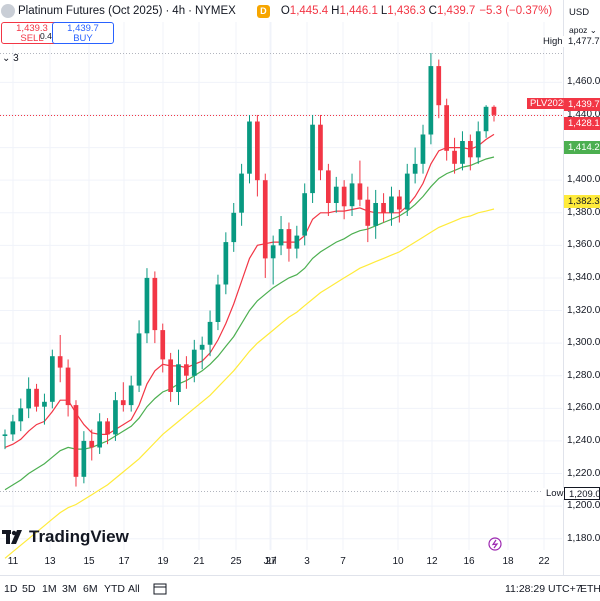  What do you see at coordinates (516, 11) in the screenshot?
I see `change-value: −5.3 (−0.37%)` at bounding box center [516, 11].